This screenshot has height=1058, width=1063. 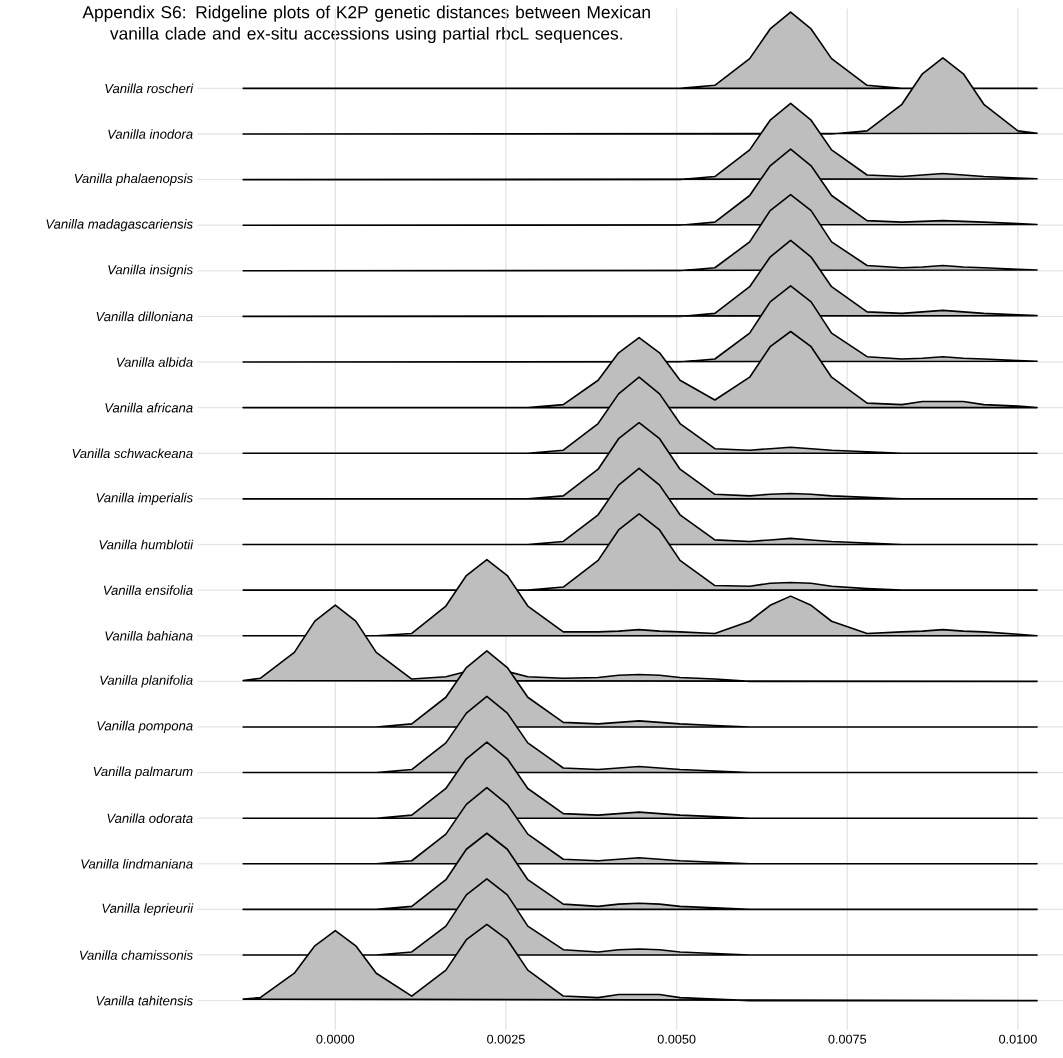 What do you see at coordinates (144, 316) in the screenshot?
I see `text: Vanilla dilloniana` at bounding box center [144, 316].